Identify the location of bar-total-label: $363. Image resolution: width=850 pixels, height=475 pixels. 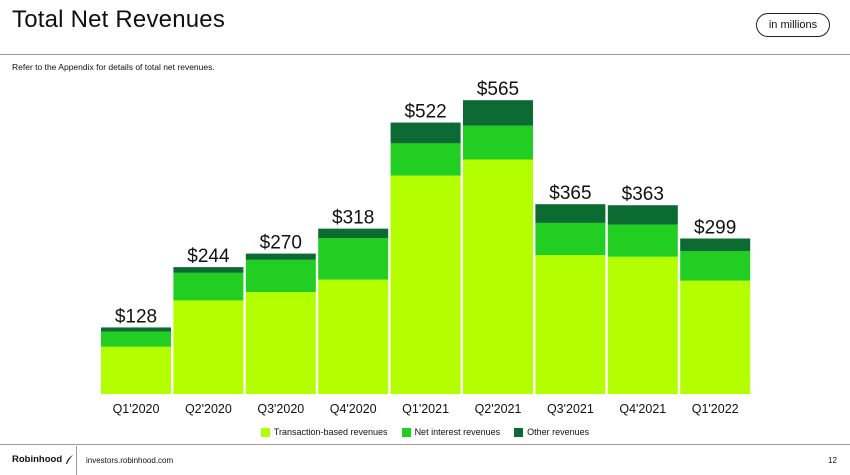
(643, 194).